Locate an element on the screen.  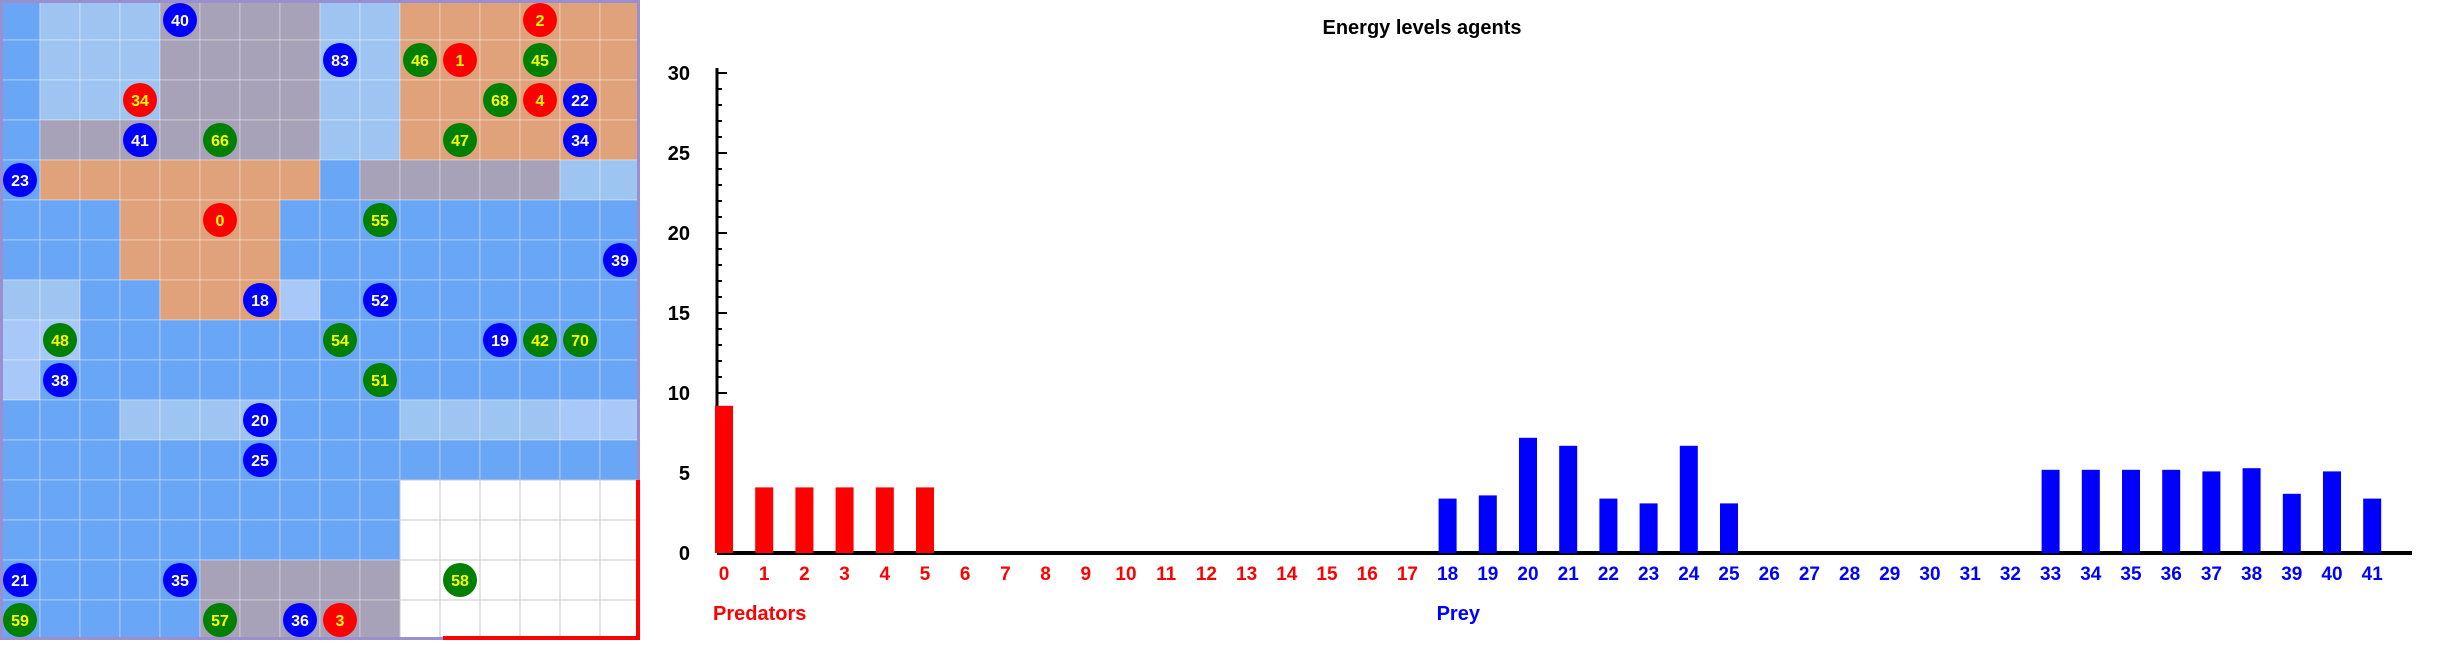
predator-agent-marker is located at coordinates (140, 100).